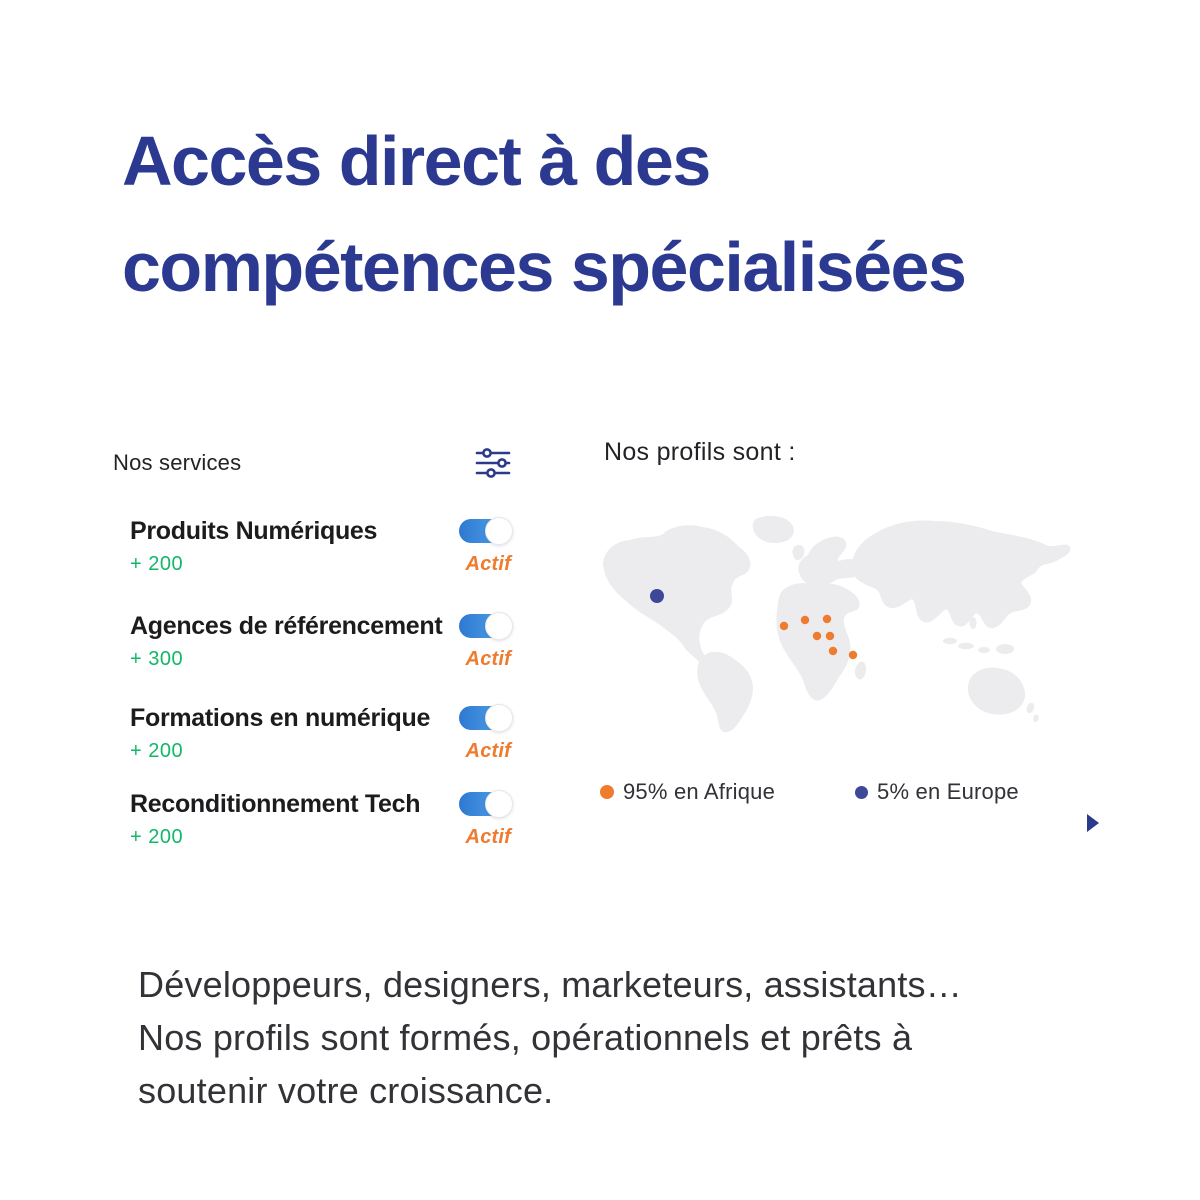 This screenshot has height=1200, width=1200. I want to click on legend-item-afrique: 95% en Afrique, so click(687, 792).